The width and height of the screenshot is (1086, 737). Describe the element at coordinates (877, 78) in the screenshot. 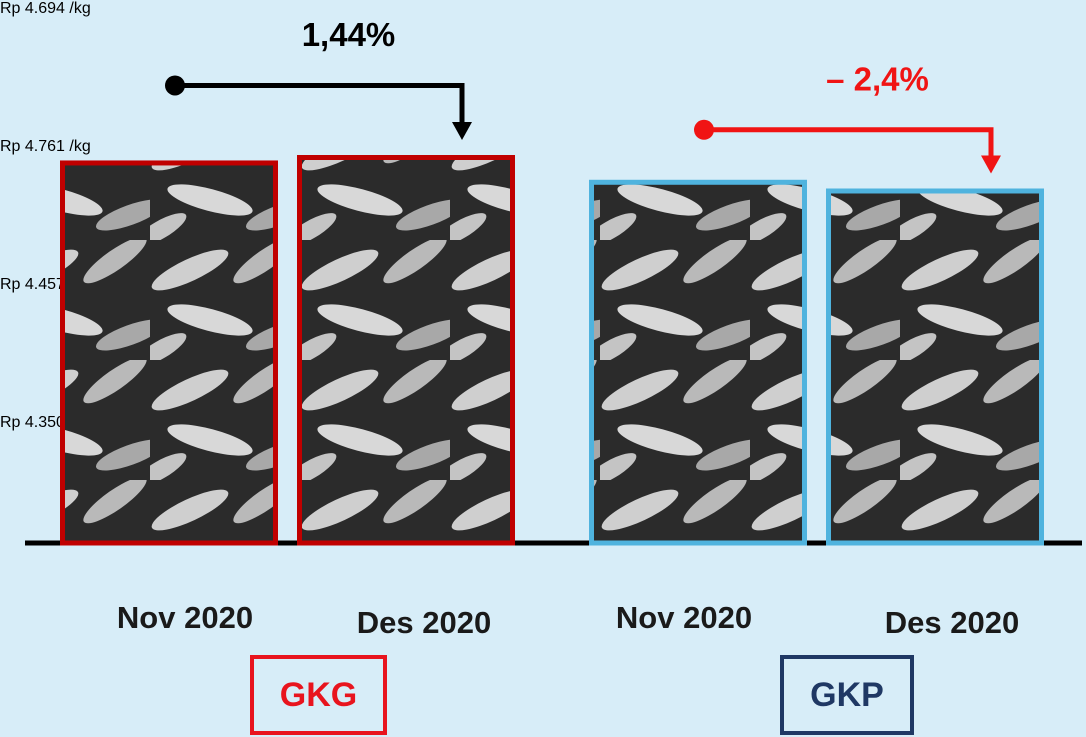

I see `change-label: – 2,4%` at that location.